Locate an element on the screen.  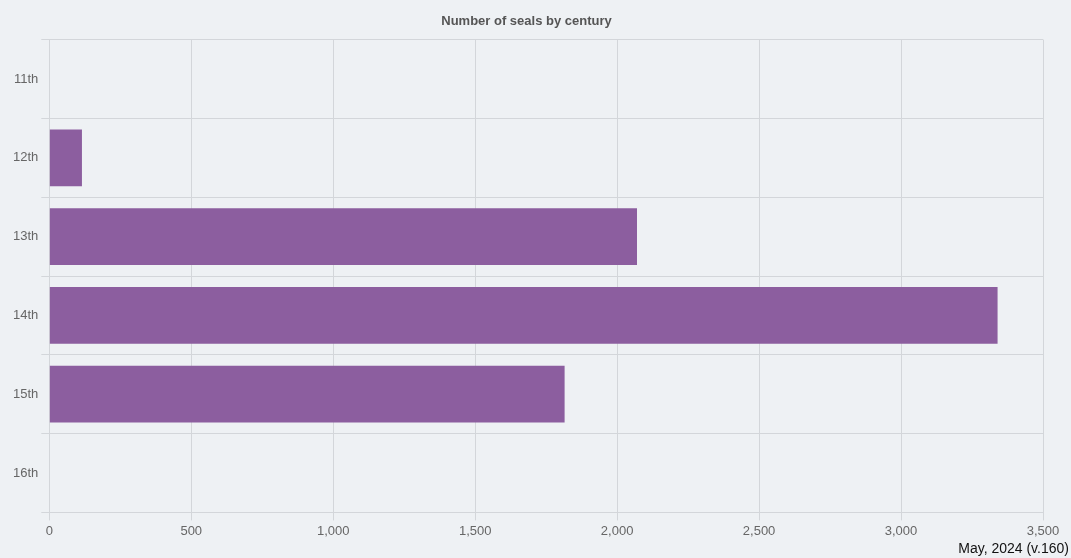
x-tick-label: 1,000 is located at coordinates (333, 530).